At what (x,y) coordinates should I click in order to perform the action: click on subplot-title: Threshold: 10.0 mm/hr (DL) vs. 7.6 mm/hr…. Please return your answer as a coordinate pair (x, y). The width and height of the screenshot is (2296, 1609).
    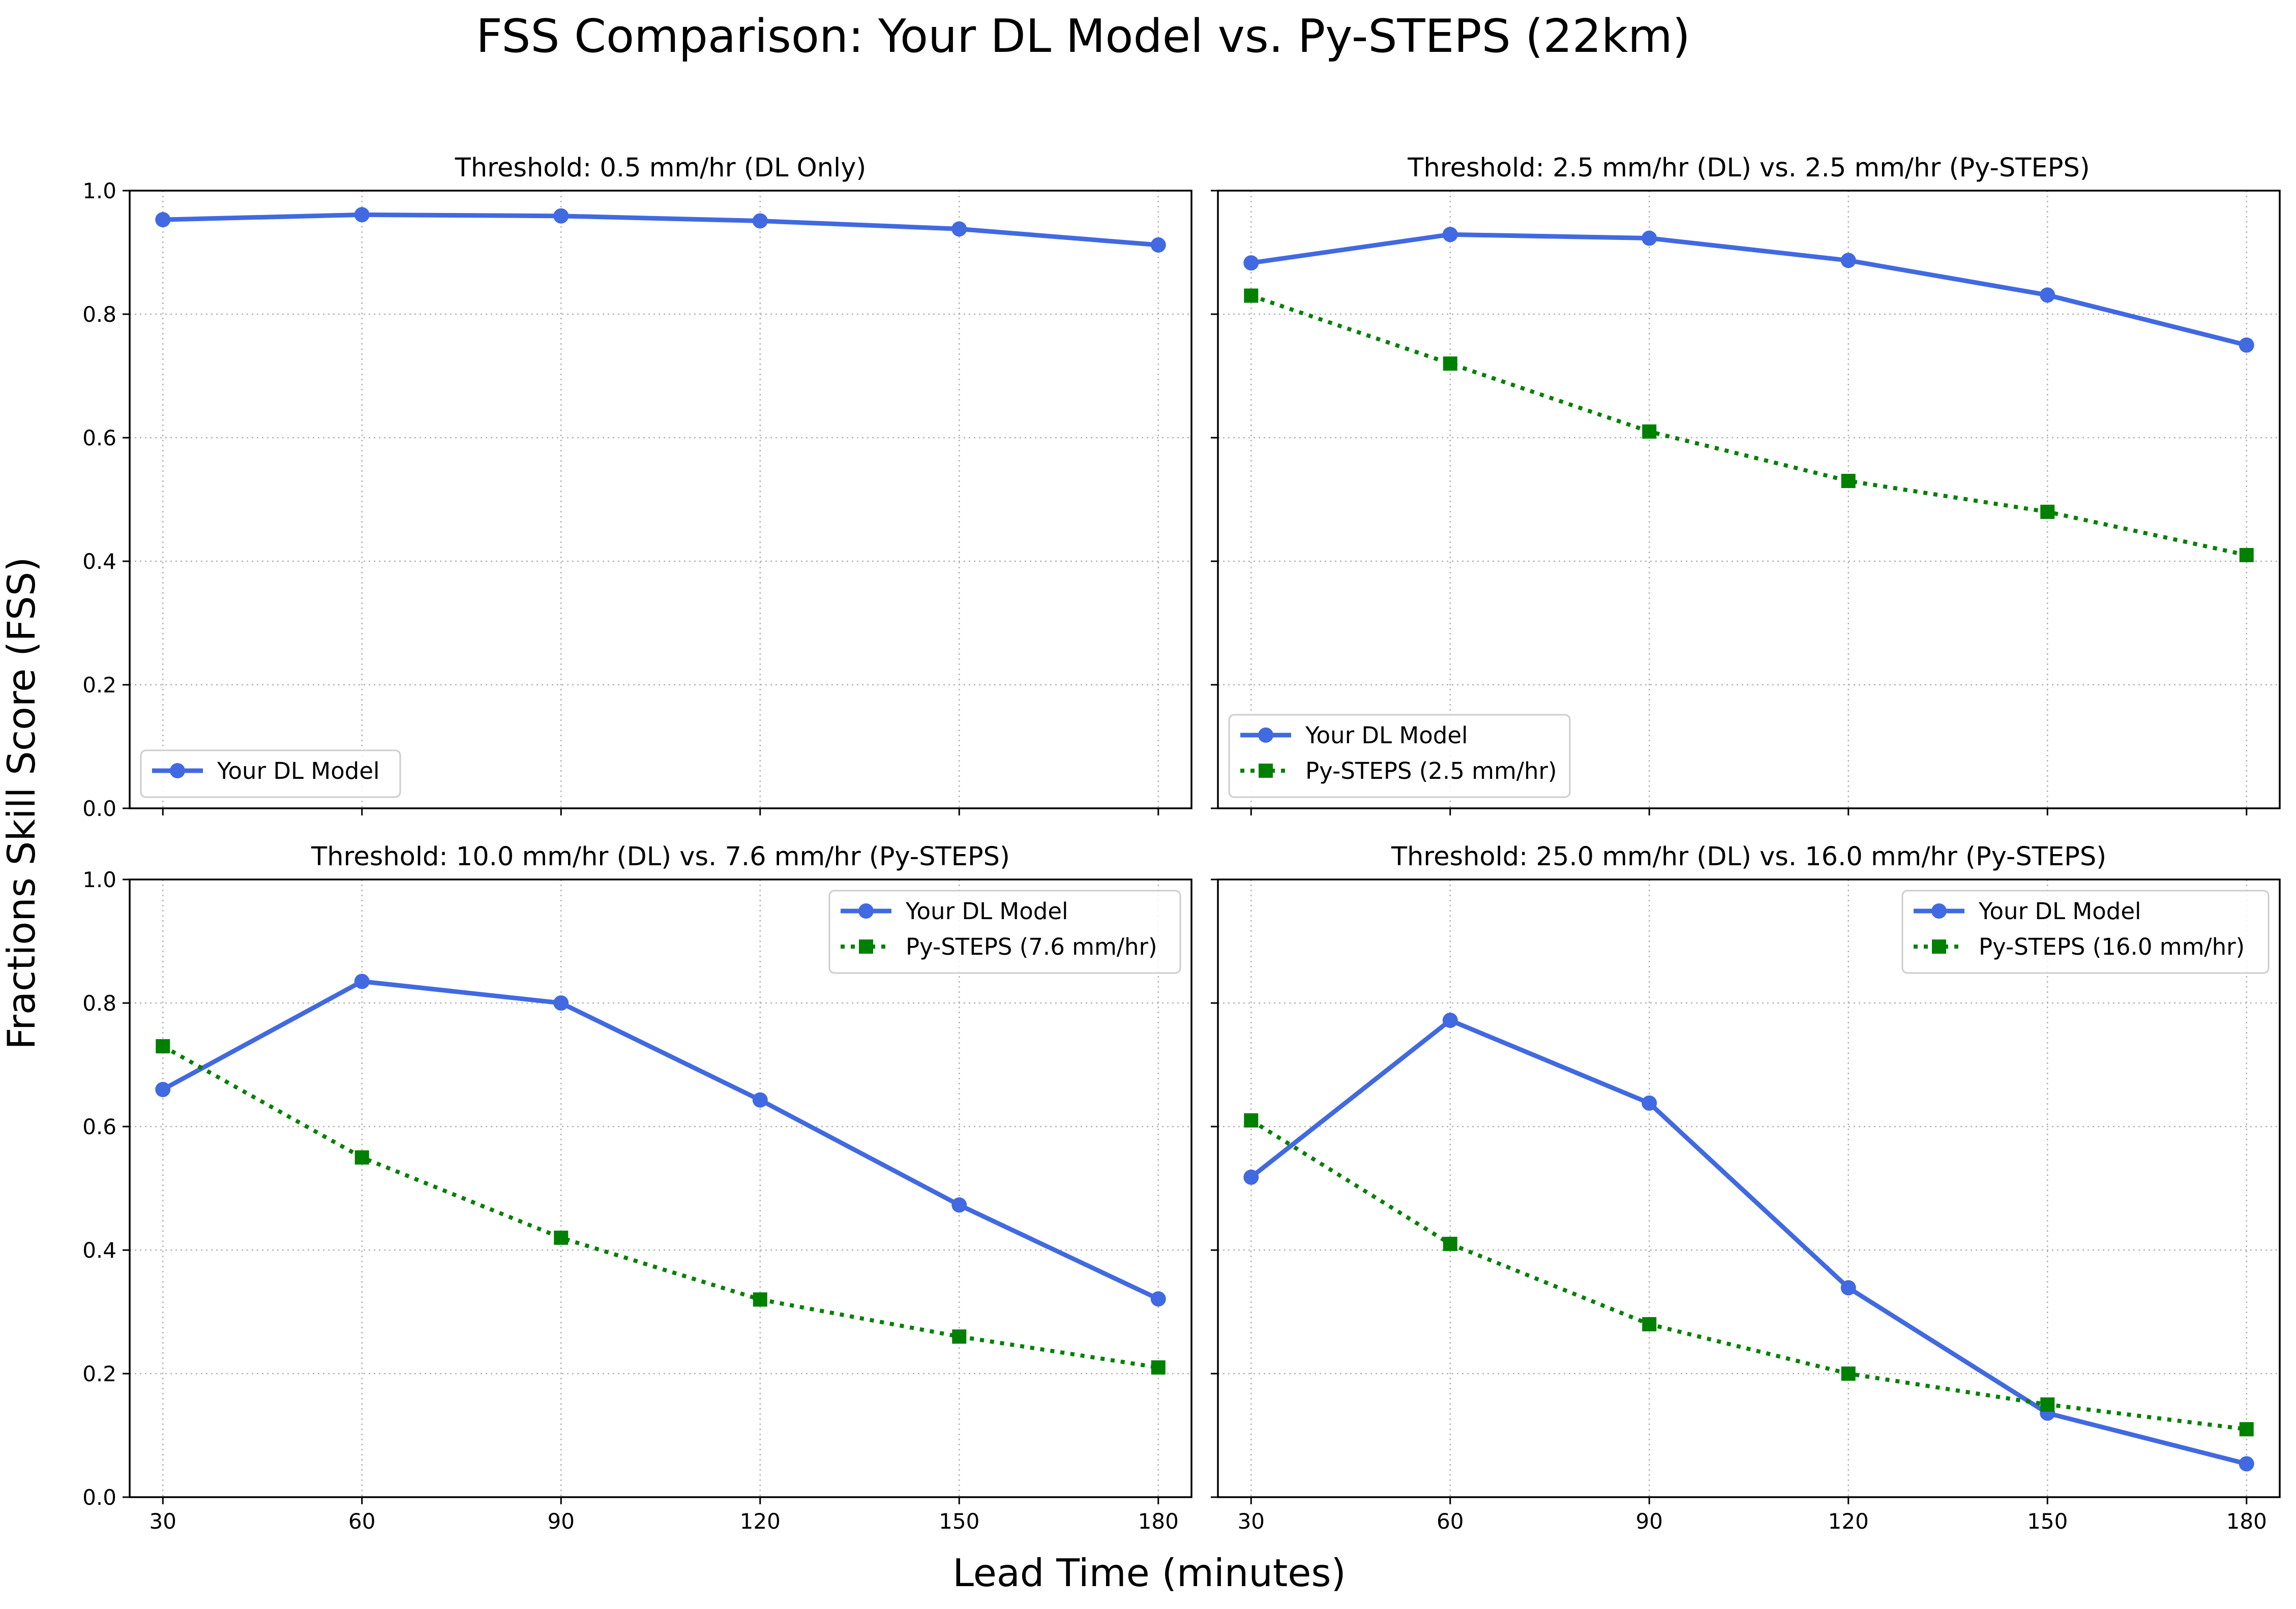
    Looking at the image, I should click on (660, 857).